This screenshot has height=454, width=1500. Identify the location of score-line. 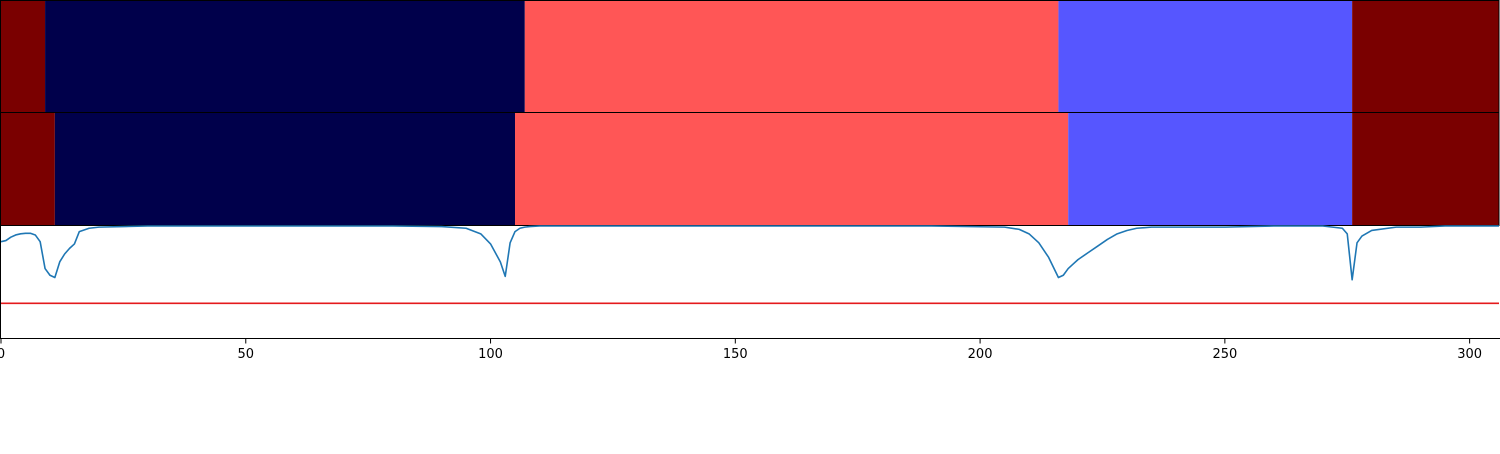
(749, 253).